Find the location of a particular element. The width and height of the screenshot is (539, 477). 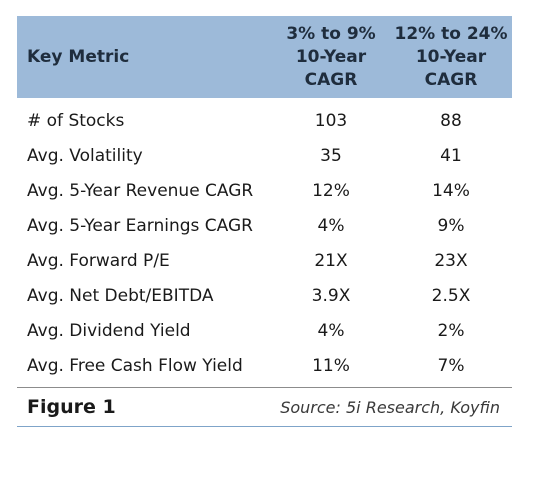

divider-top is located at coordinates (264, 387).